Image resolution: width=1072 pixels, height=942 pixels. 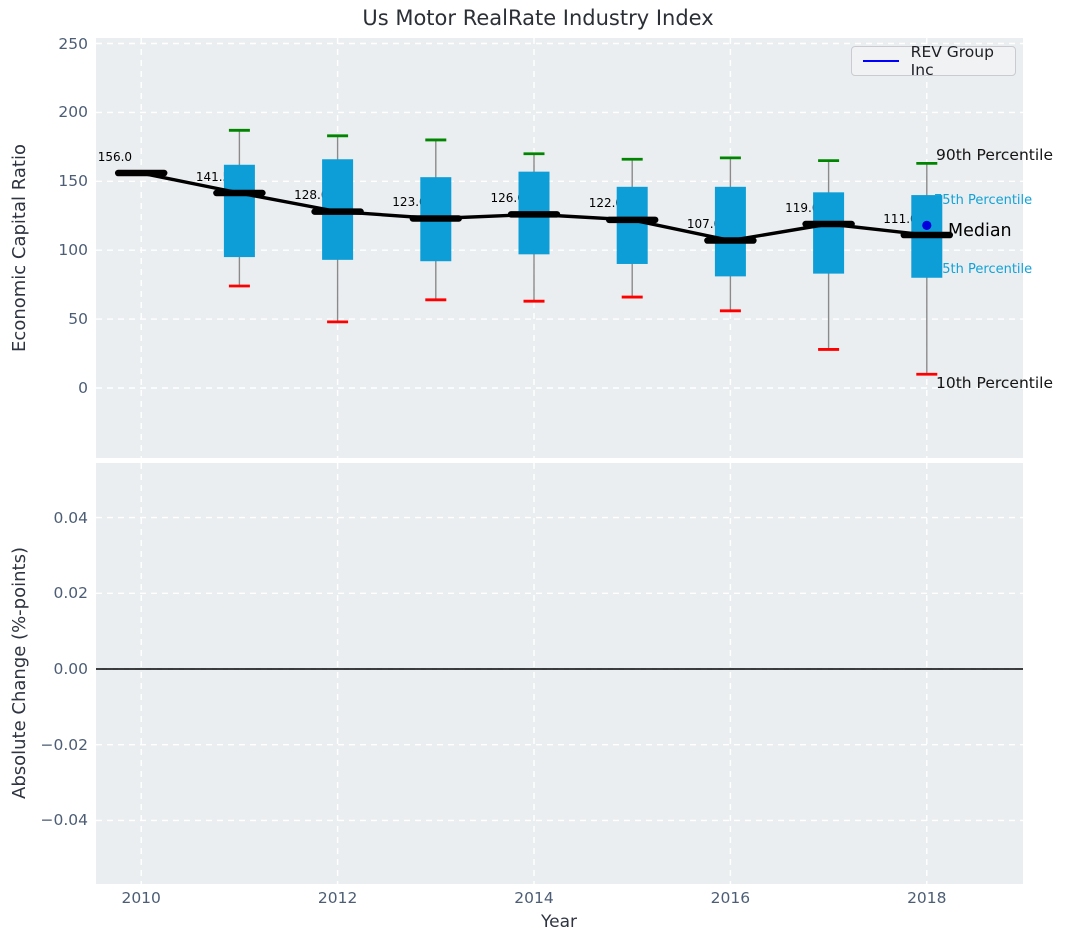 What do you see at coordinates (64, 744) in the screenshot?
I see `bottom-y-tick-label: −0.02` at bounding box center [64, 744].